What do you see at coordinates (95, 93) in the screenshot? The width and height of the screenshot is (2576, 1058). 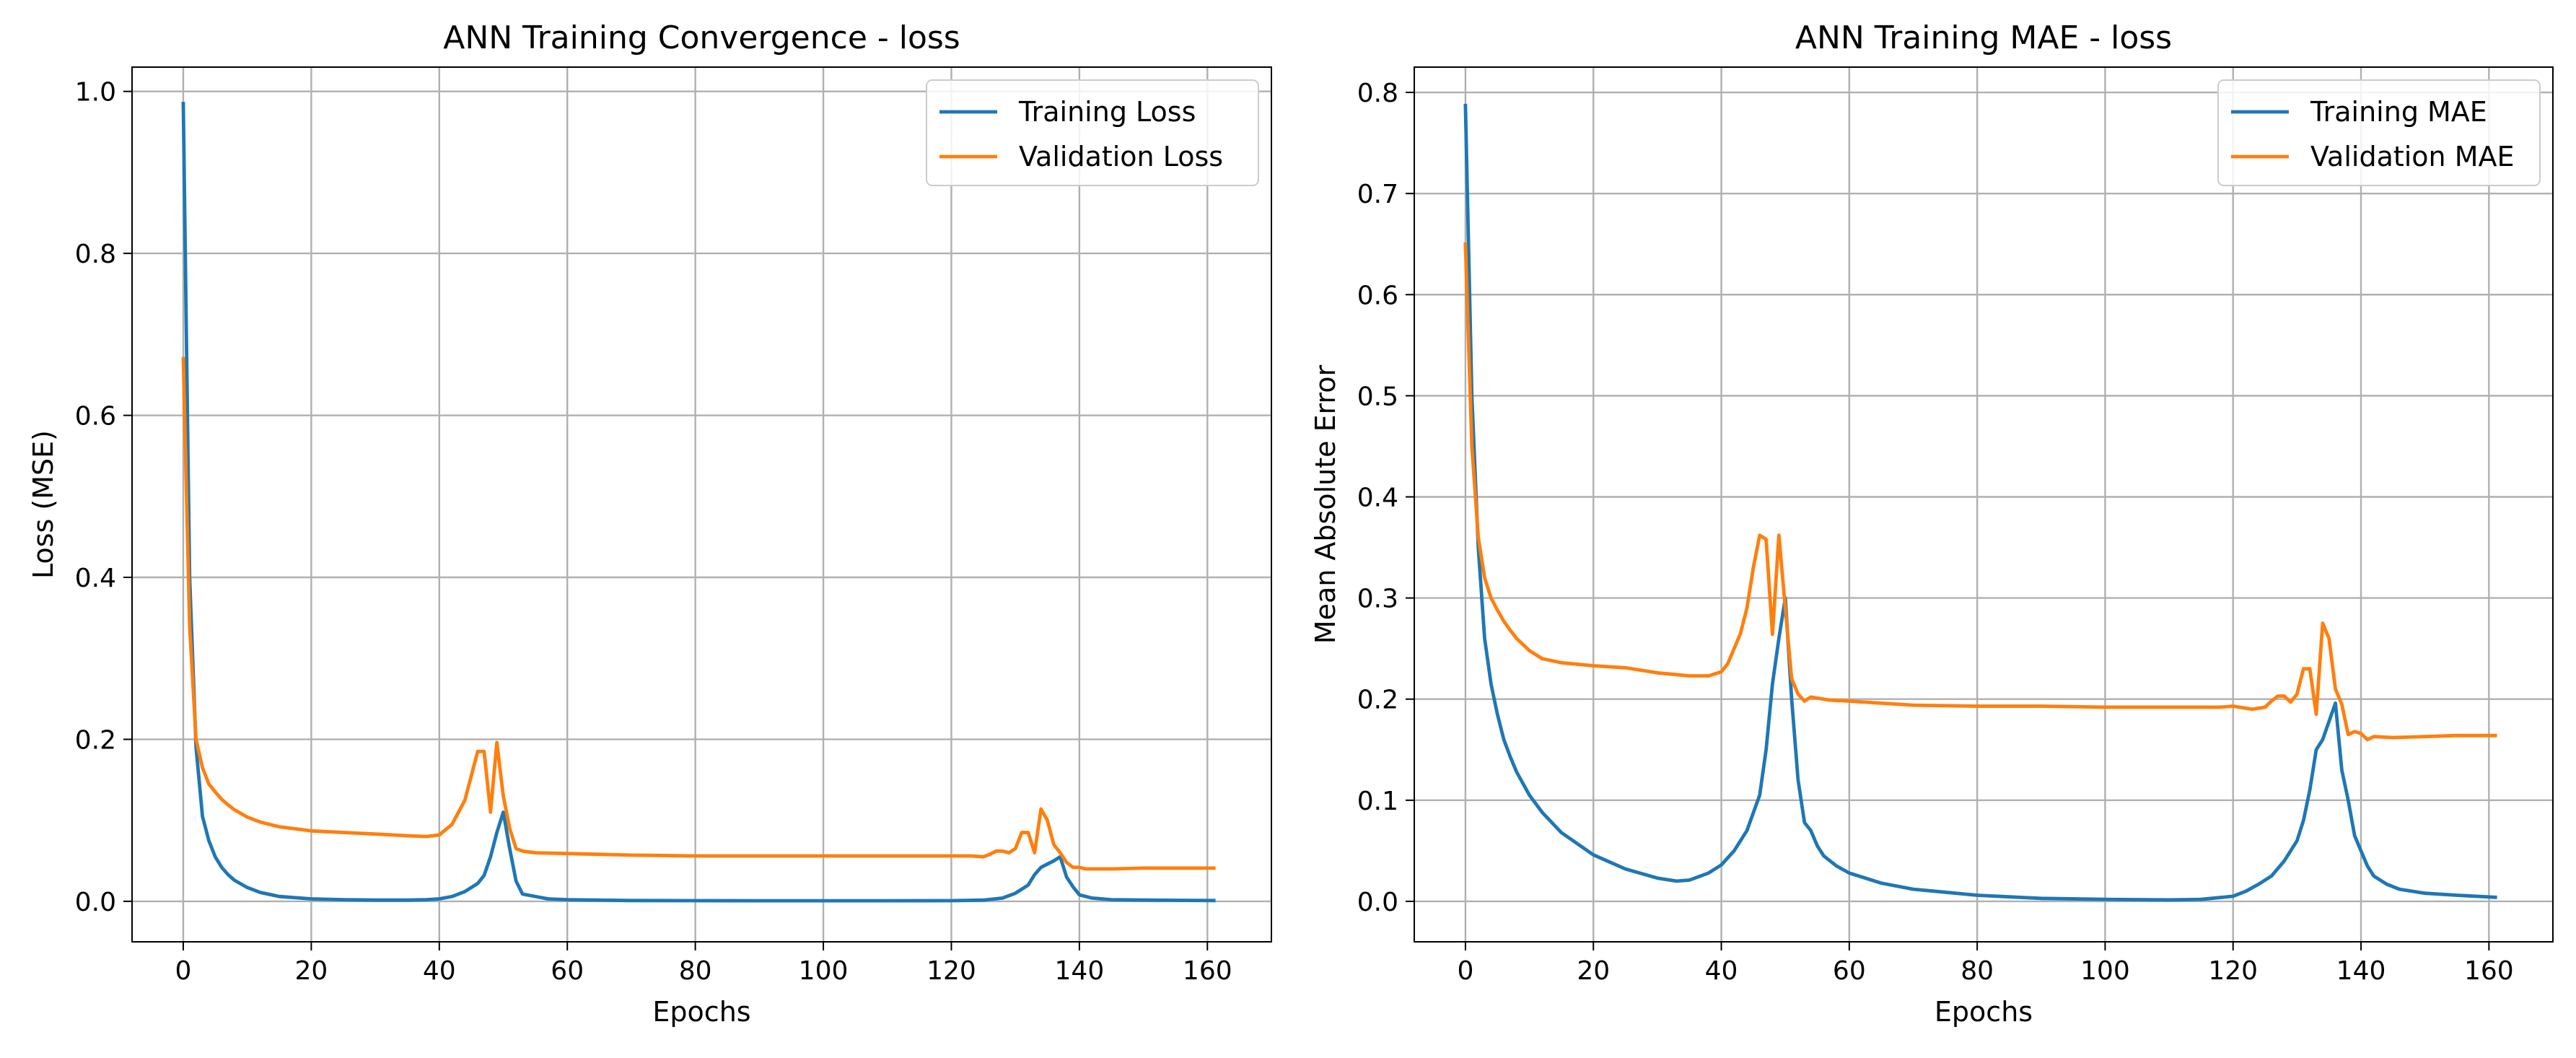 I see `y-tick-label: 1.0` at bounding box center [95, 93].